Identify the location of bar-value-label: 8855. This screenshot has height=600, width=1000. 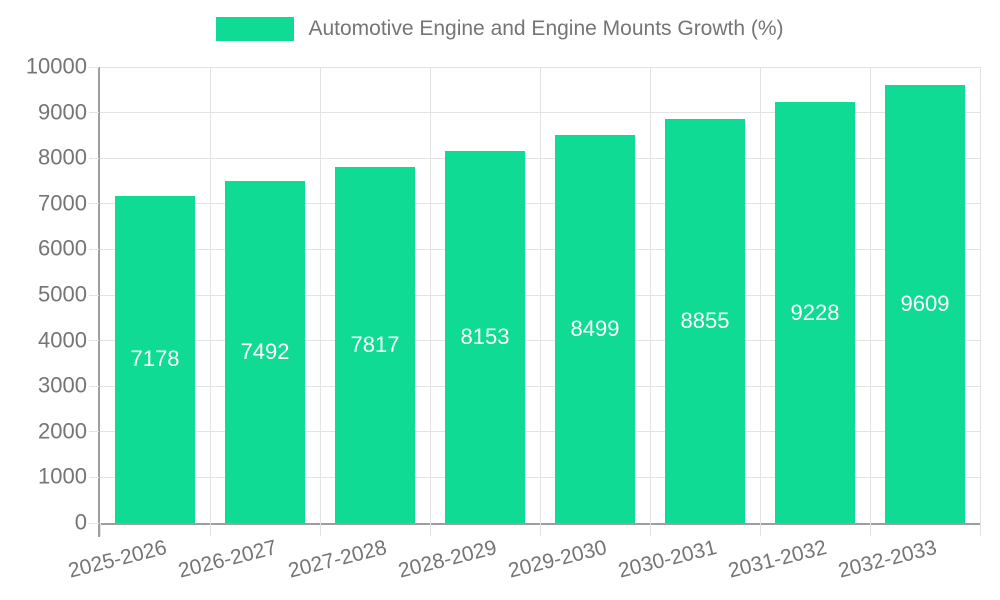
(705, 321).